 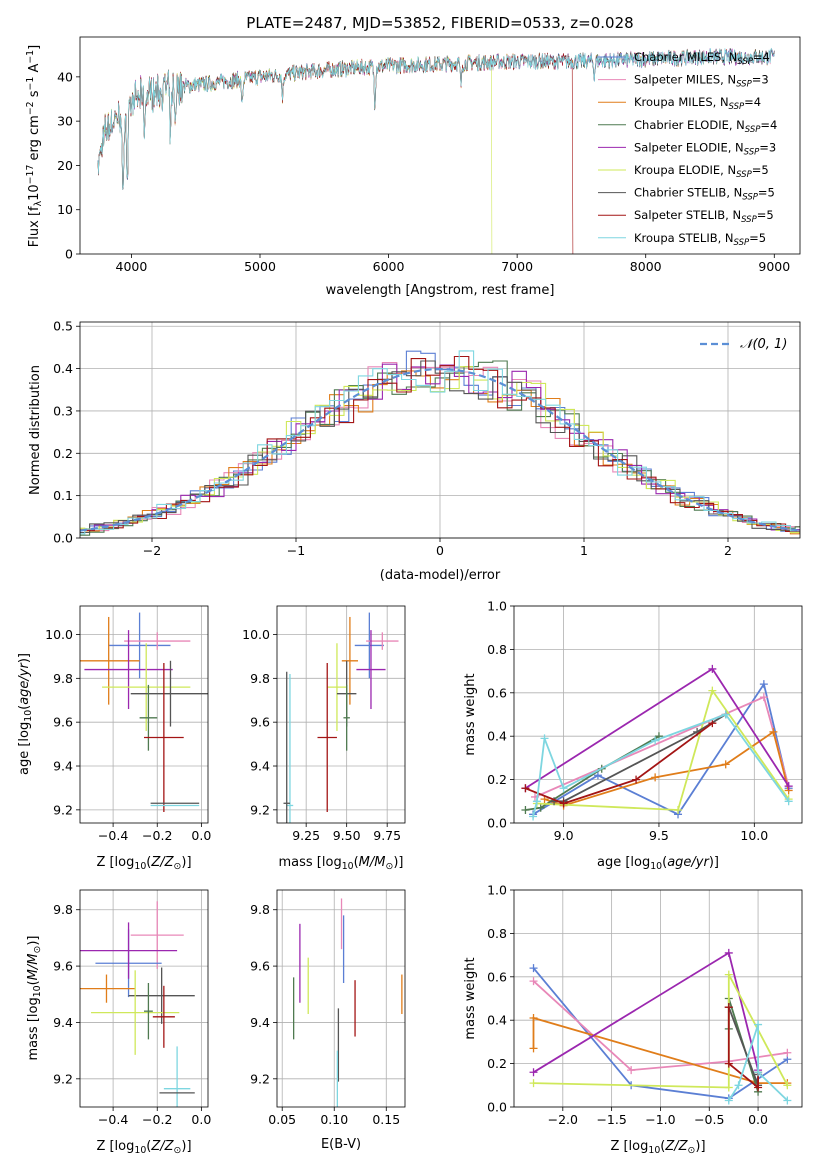 I want to click on label-part: ⊙, so click(x=692, y=1150).